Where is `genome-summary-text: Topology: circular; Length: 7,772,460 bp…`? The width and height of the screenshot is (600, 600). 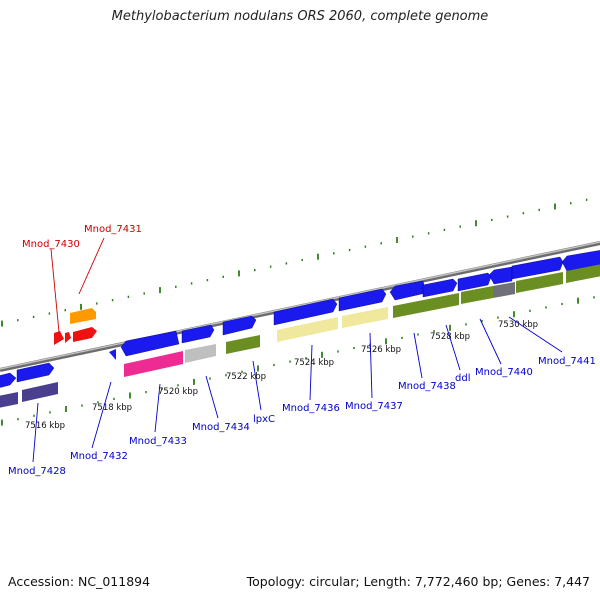 genome-summary-text: Topology: circular; Length: 7,772,460 bp… is located at coordinates (418, 581).